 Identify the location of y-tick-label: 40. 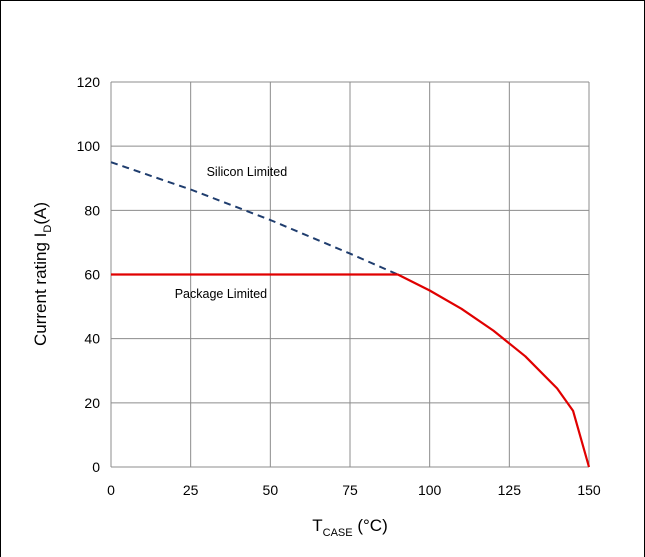
(92, 339).